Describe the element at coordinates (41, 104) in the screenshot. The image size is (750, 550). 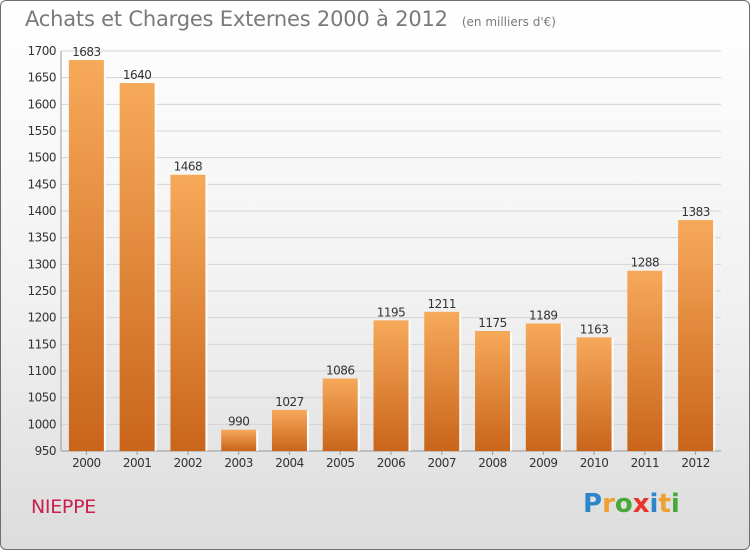
I see `y-tick-label: 1600` at that location.